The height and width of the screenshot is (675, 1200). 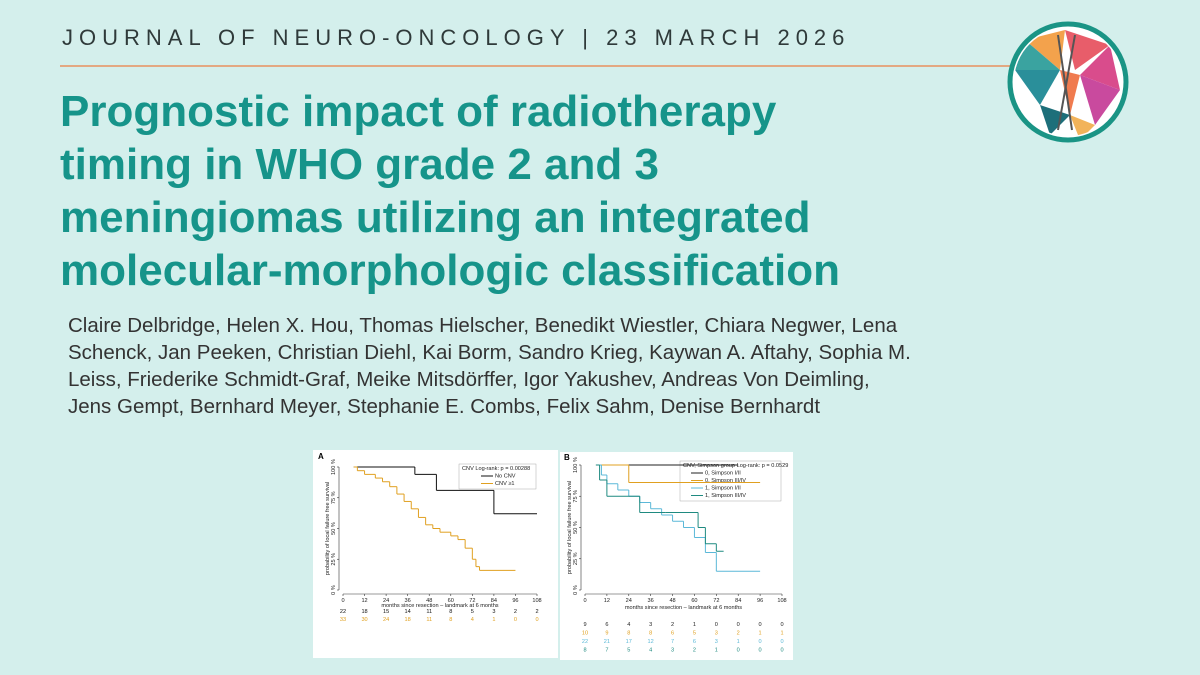 What do you see at coordinates (359, 164) in the screenshot?
I see `title-line: timing in WHO grade 2 and 3` at bounding box center [359, 164].